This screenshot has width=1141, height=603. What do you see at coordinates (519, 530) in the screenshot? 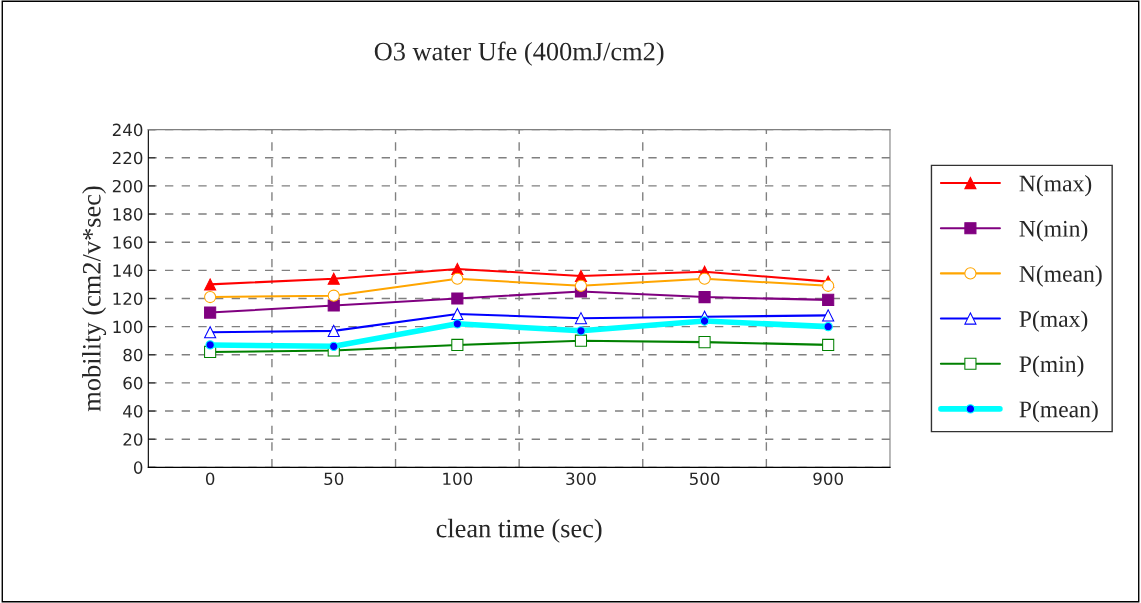
I see `x-axis-title: clean time (sec)` at bounding box center [519, 530].